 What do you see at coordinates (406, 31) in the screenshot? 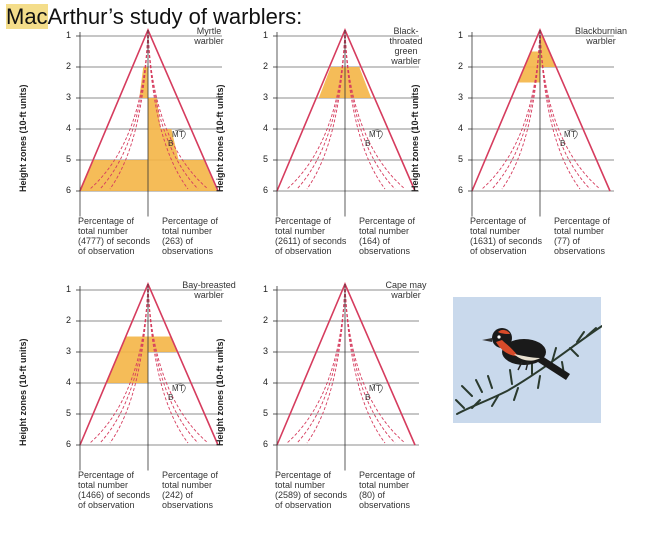
I see `species-name-line: Black-` at bounding box center [406, 31].